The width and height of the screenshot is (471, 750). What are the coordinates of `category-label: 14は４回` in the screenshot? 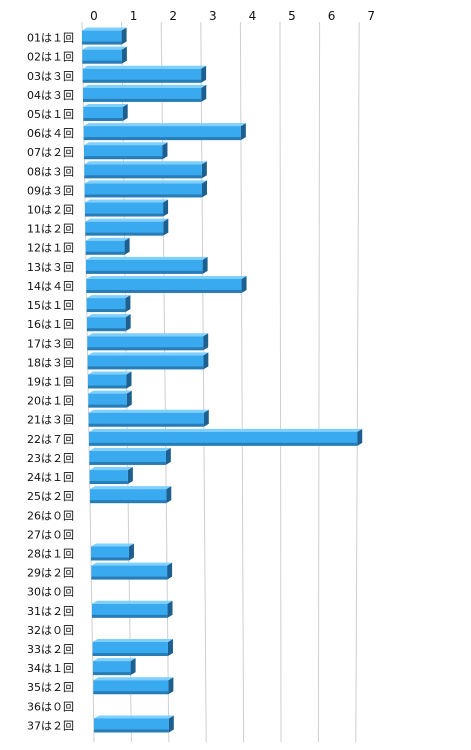 It's located at (50, 286).